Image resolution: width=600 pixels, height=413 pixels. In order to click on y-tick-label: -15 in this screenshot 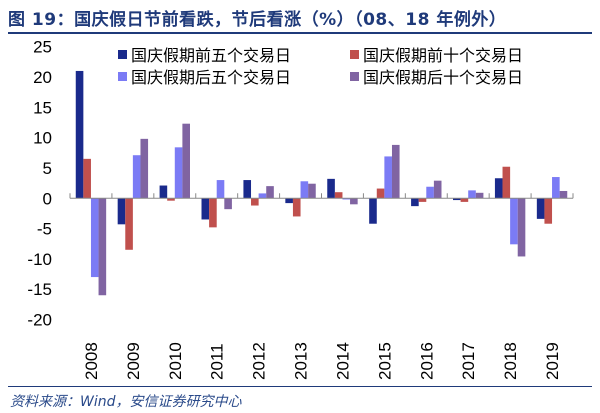, I will do `click(39, 289)`.